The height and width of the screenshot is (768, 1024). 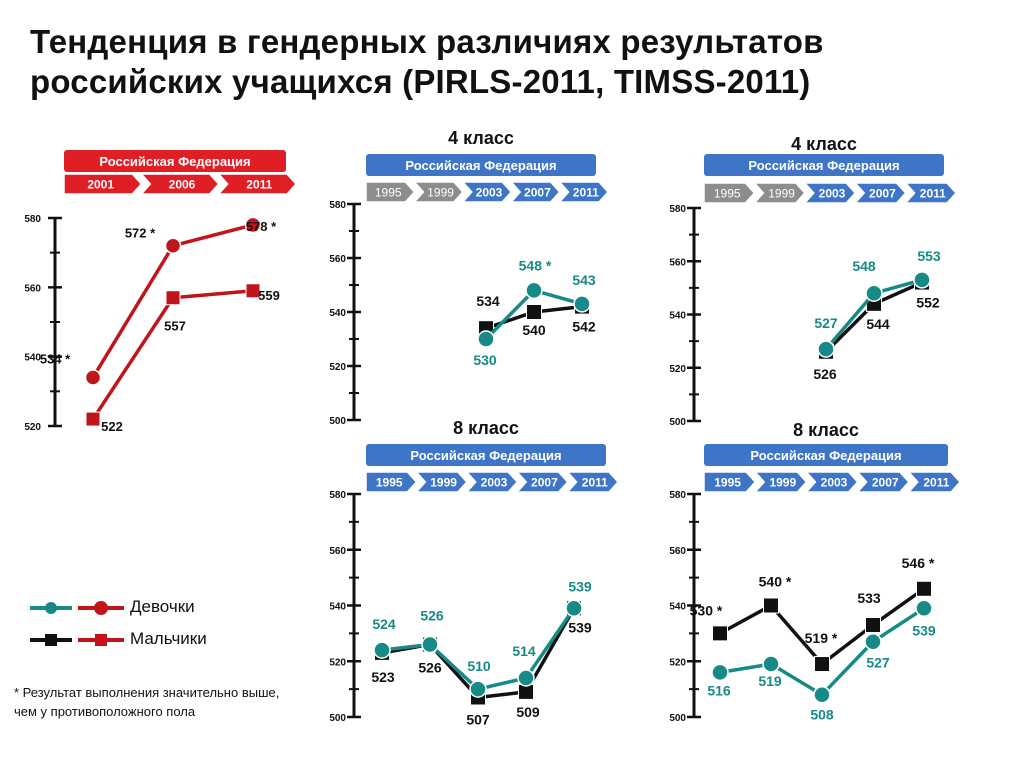 I want to click on legend-boys-label: Мальчики, so click(x=168, y=638).